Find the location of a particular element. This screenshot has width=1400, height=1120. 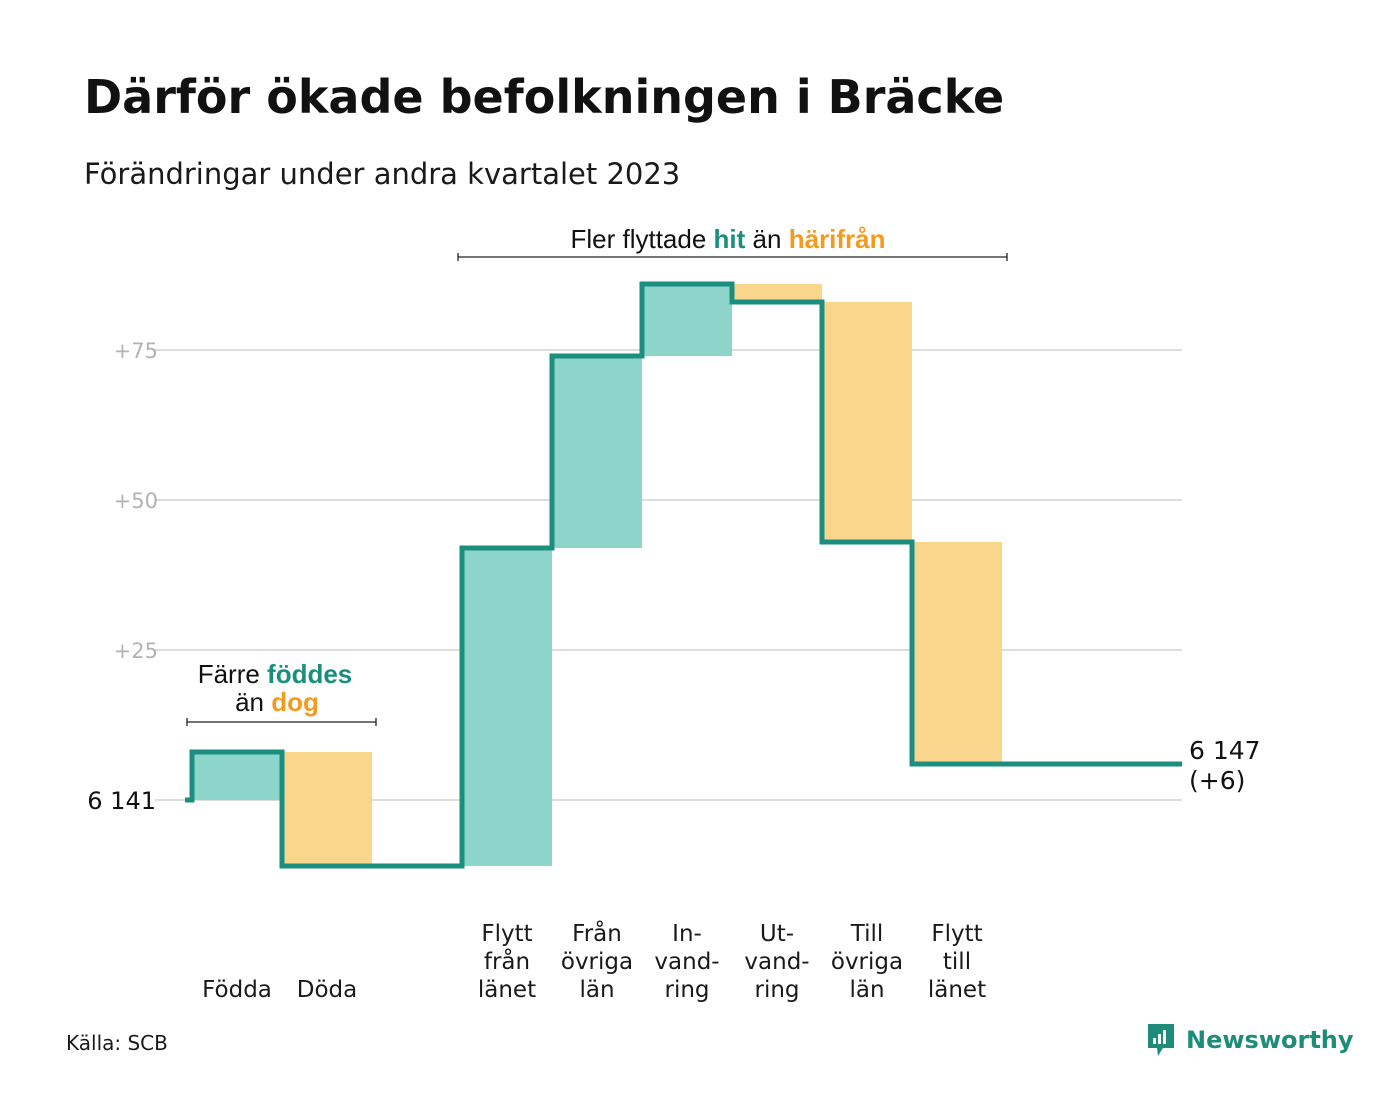

births-deaths-bracket is located at coordinates (281, 722).